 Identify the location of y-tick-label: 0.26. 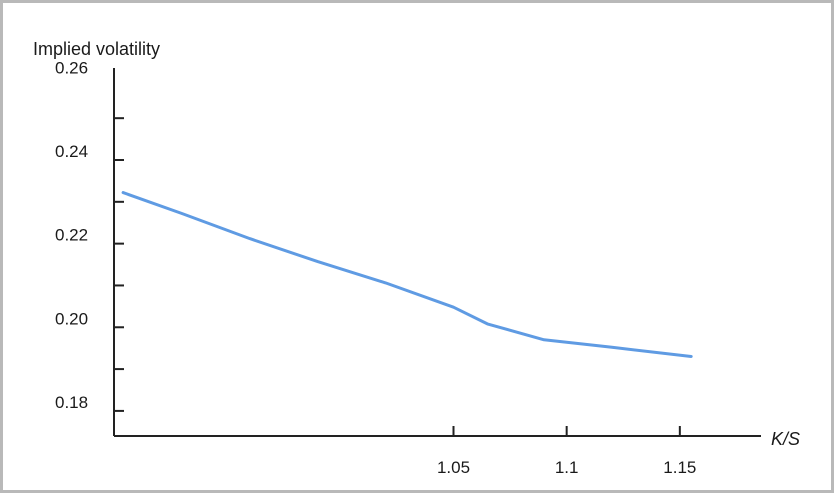
(71, 67).